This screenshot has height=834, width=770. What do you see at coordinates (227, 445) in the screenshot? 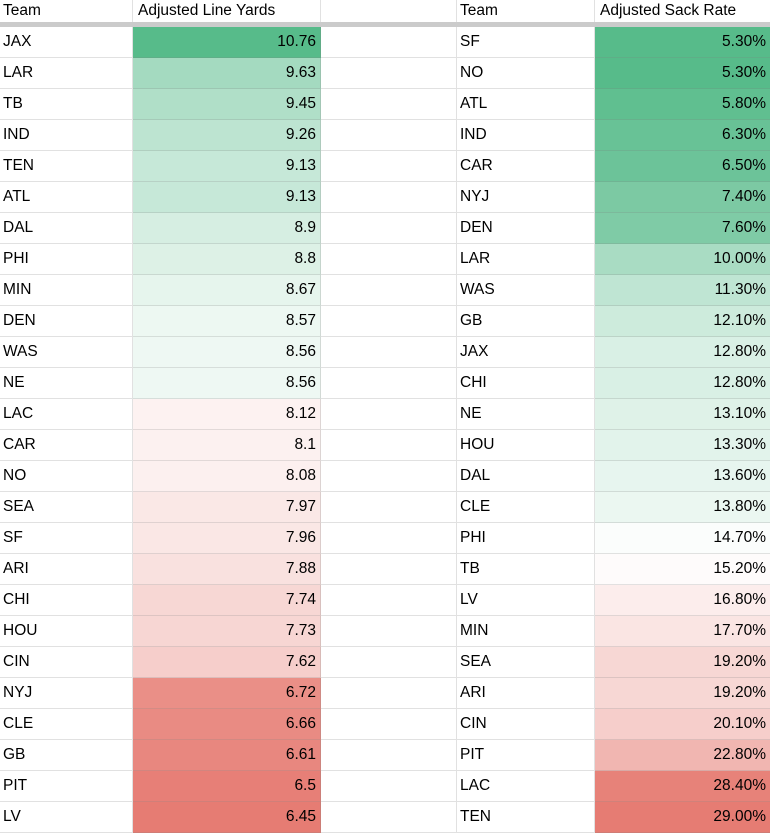
I see `line-yards-value-cell: 8.1` at bounding box center [227, 445].